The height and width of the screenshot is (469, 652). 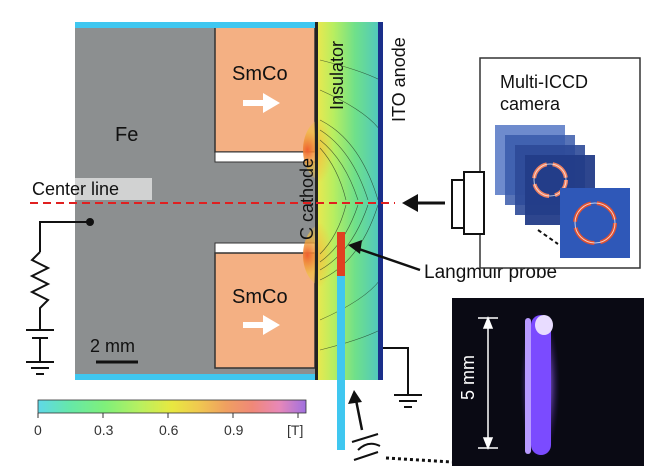 I want to click on colorbar-tick-1: 0.3, so click(x=104, y=430).